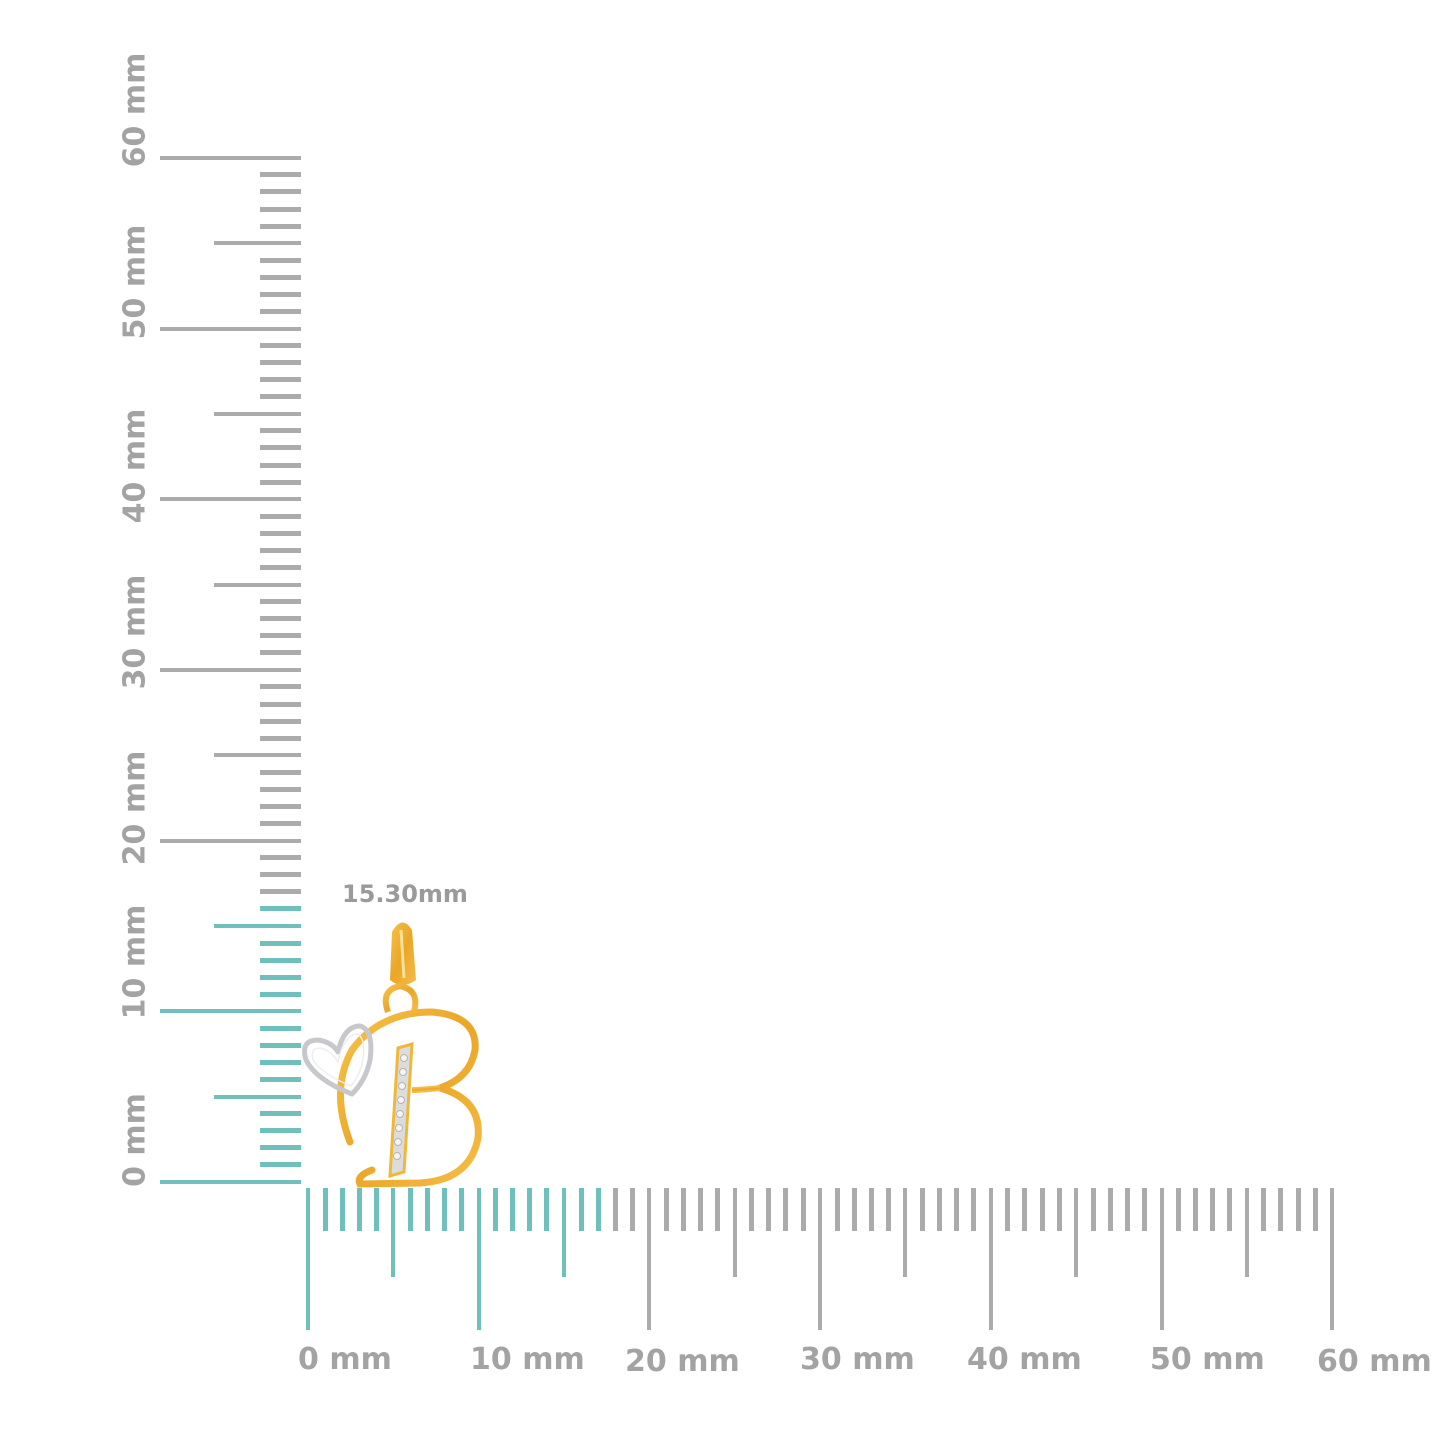  What do you see at coordinates (1207, 1359) in the screenshot?
I see `horizontal-label-50: 50 mm` at bounding box center [1207, 1359].